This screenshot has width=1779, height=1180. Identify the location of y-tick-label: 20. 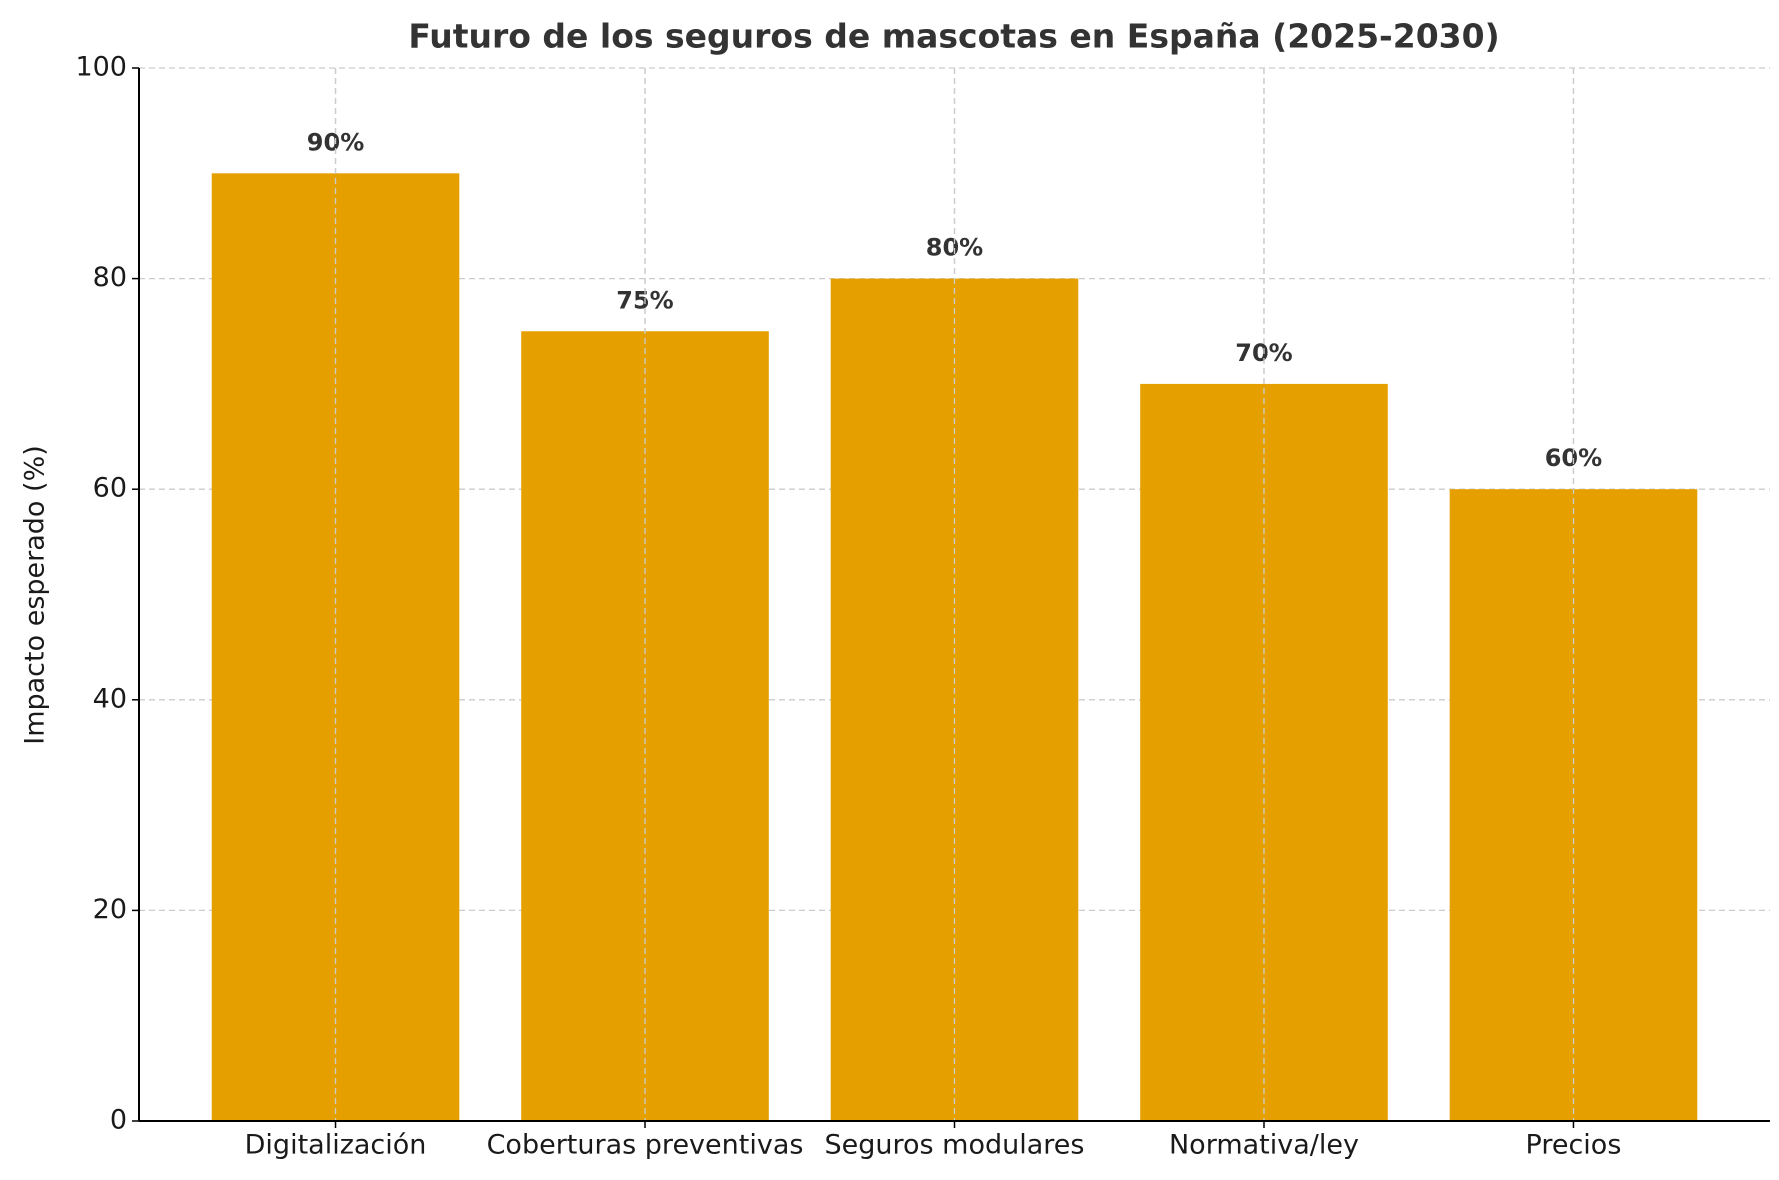
(110, 909).